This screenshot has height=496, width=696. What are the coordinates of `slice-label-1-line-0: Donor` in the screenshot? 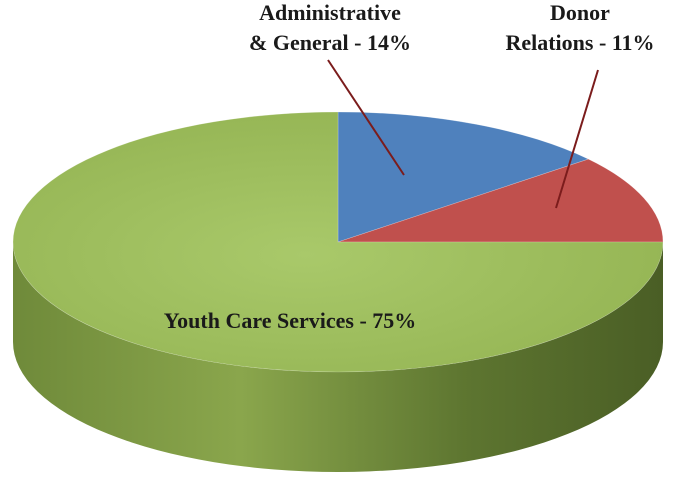 It's located at (580, 12).